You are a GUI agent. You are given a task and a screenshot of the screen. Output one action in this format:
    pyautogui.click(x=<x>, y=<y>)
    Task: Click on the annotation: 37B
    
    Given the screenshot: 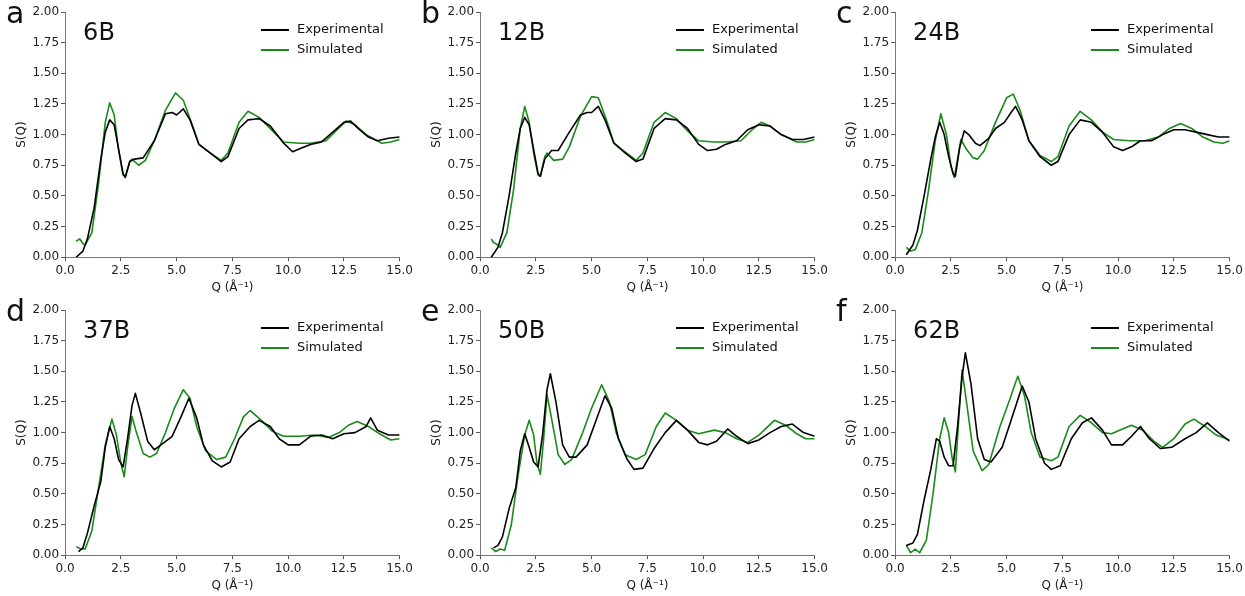 What is the action you would take?
    pyautogui.click(x=107, y=330)
    